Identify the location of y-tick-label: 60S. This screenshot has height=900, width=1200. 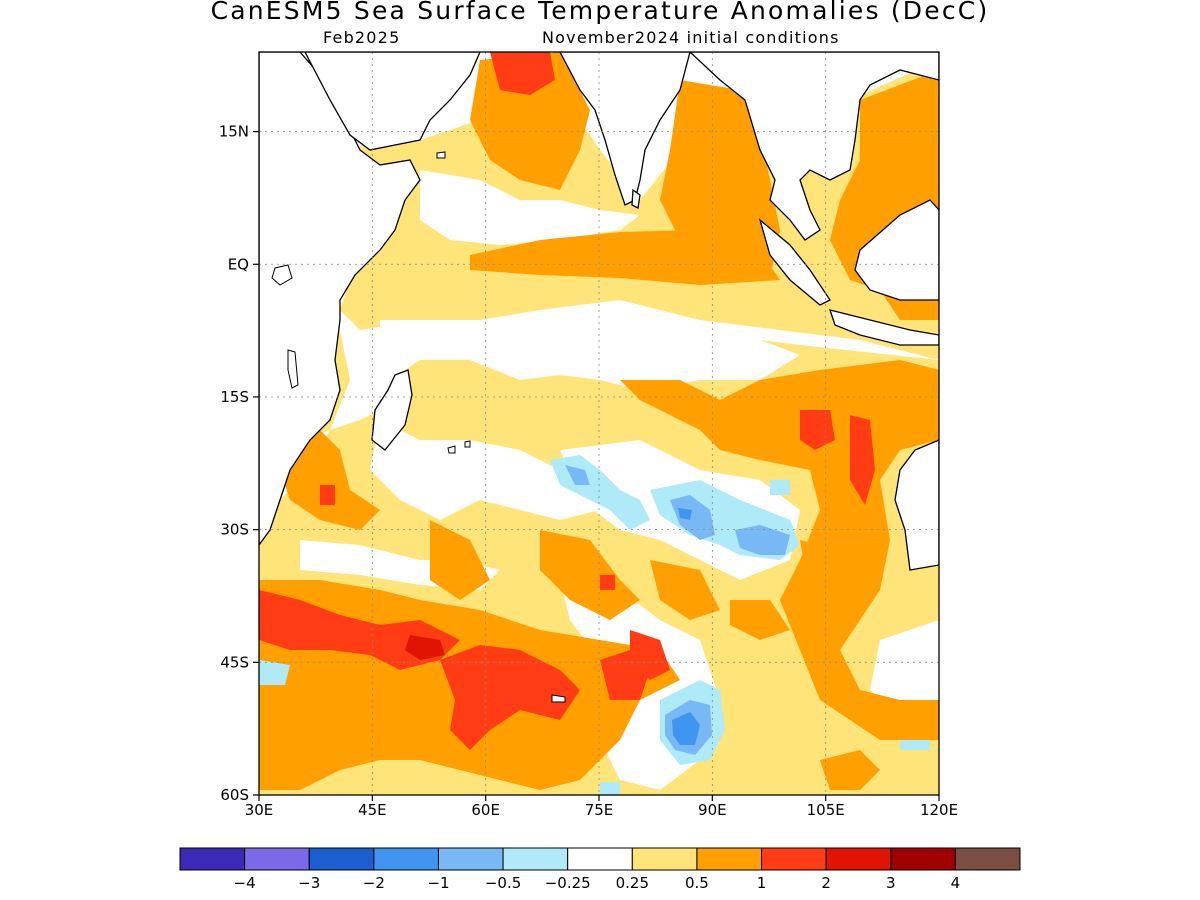
(234, 795).